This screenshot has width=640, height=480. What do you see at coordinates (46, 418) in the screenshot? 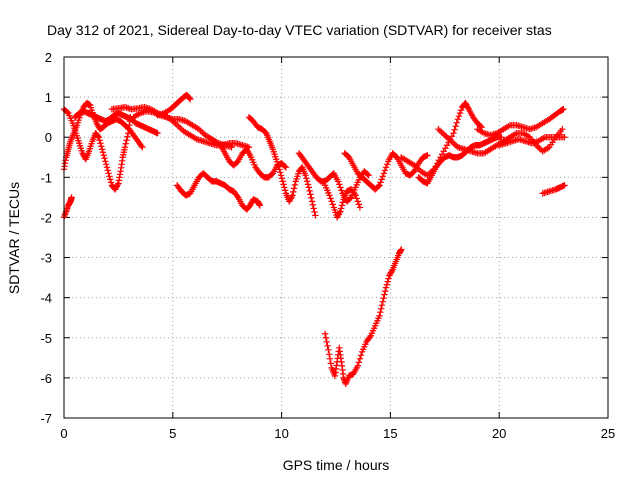
I see `y-tick-label: -7` at bounding box center [46, 418].